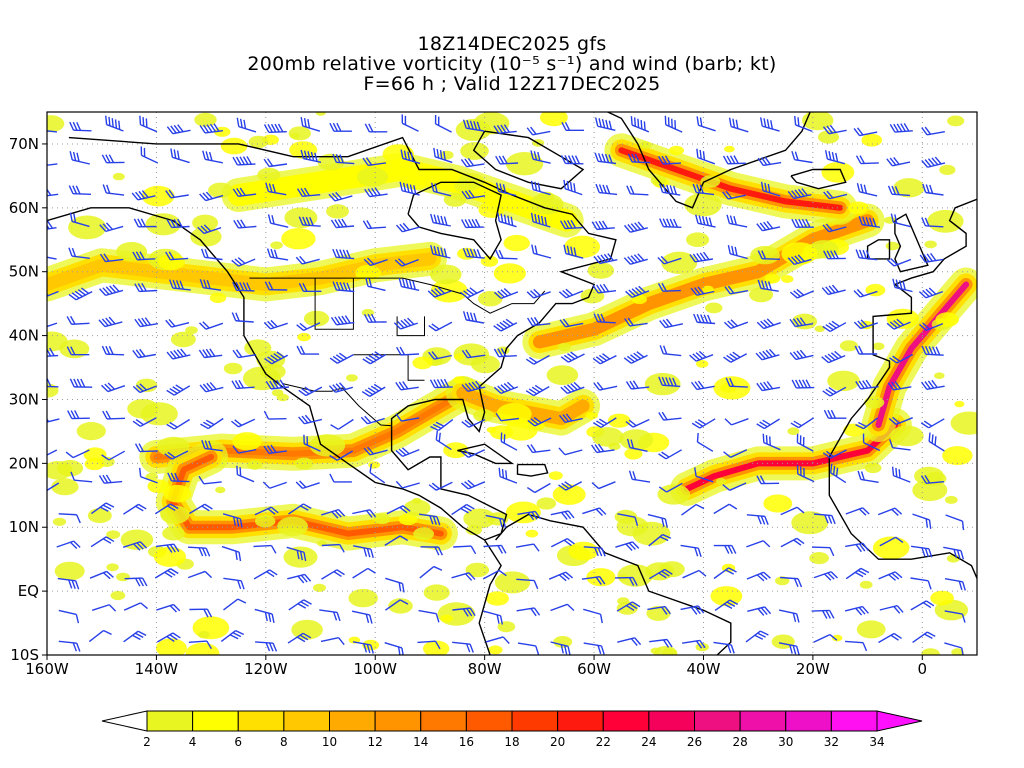 This screenshot has width=1024, height=768. What do you see at coordinates (24, 655) in the screenshot?
I see `lat-tick-label: 10S` at bounding box center [24, 655].